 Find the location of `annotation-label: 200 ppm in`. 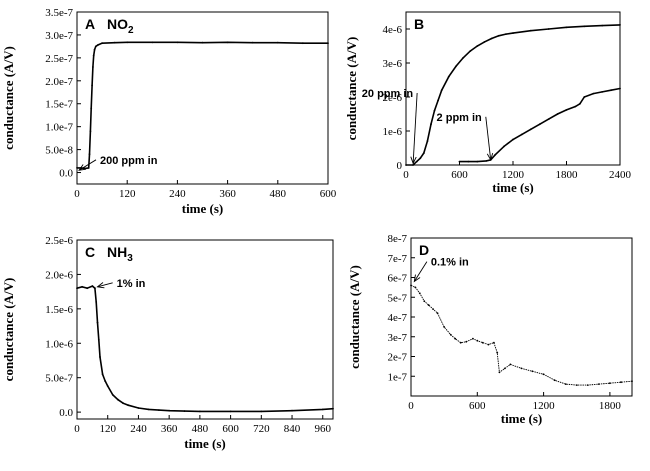

annotation-label: 200 ppm in is located at coordinates (129, 161).